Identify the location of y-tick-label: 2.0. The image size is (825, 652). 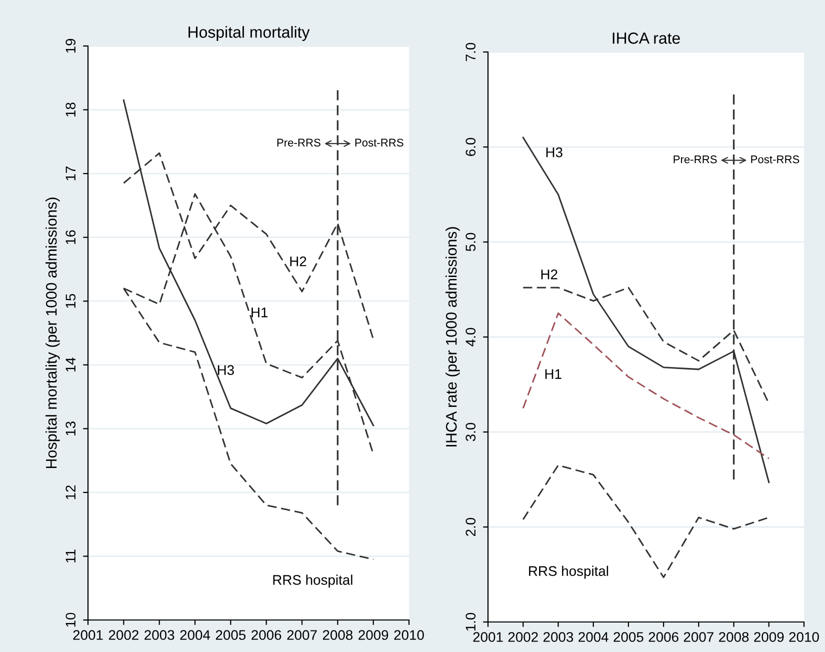
(471, 527).